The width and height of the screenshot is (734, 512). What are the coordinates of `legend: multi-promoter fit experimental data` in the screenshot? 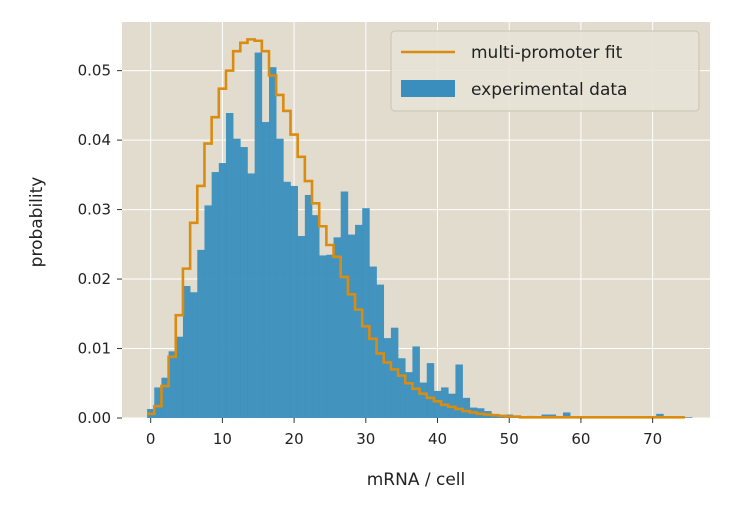 It's located at (545, 71).